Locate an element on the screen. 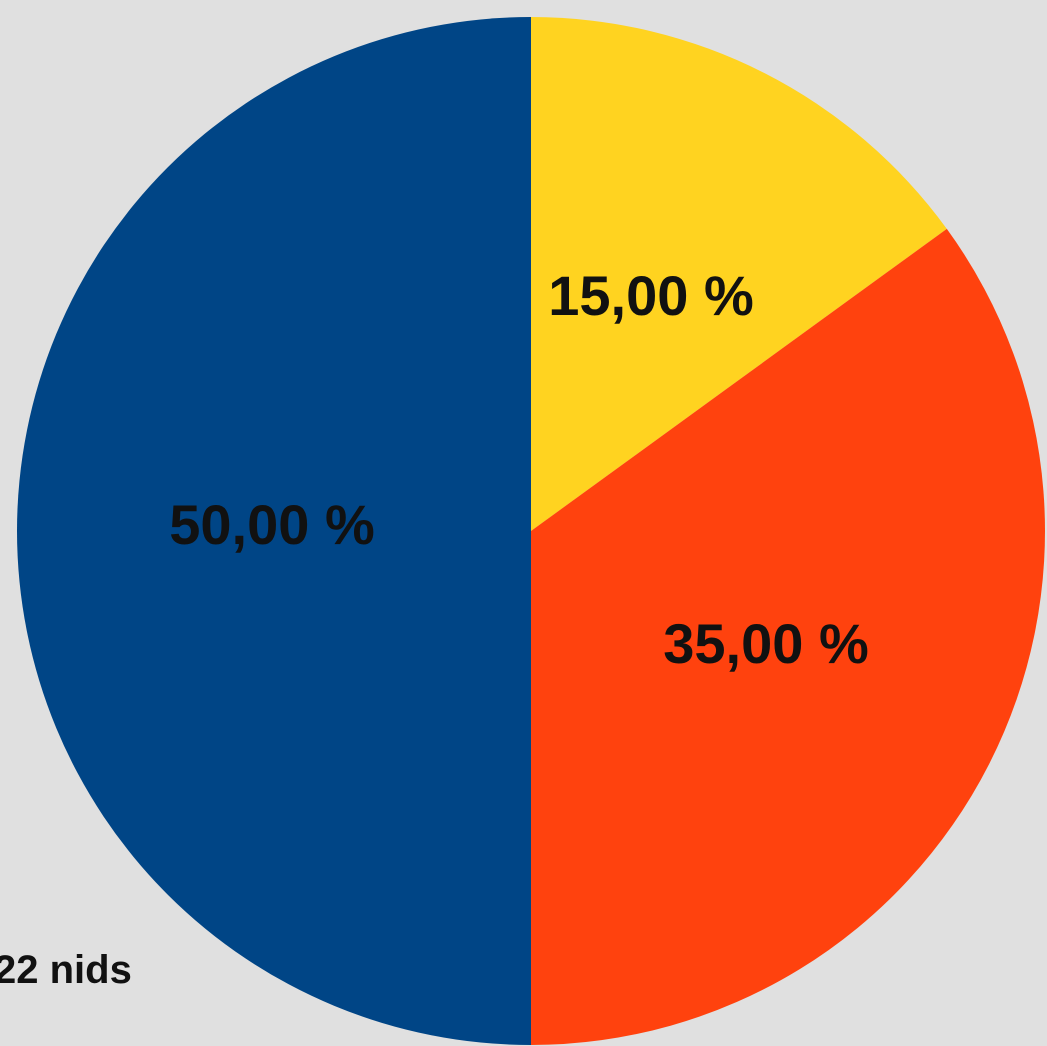  slice-label: 15,00 % is located at coordinates (651, 295).